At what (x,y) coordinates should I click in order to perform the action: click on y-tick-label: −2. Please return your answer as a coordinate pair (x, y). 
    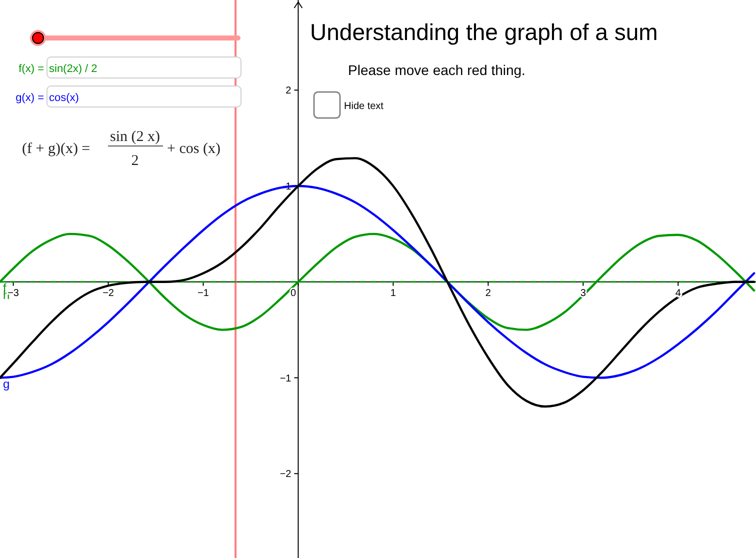
    Looking at the image, I should click on (286, 474).